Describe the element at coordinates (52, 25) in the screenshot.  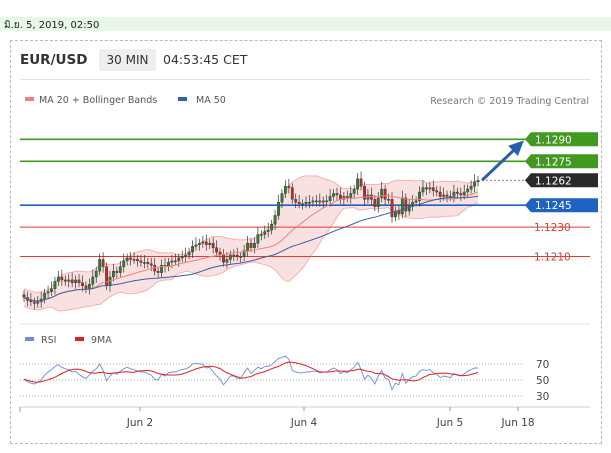
I see `date-stamp: มิ.ย. 5, 2019, 02:50` at that location.